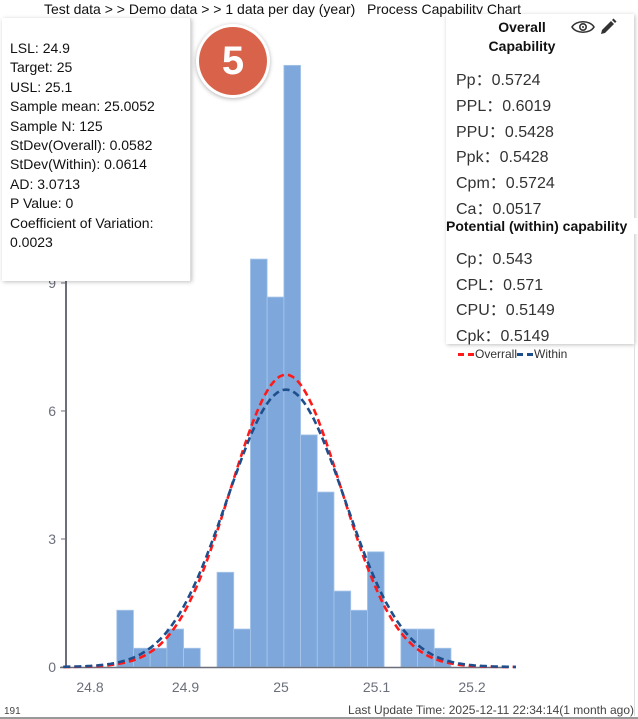 This screenshot has width=638, height=719. Describe the element at coordinates (284, 9) in the screenshot. I see `breadcrumb-item: > 1 data per day (year)` at that location.